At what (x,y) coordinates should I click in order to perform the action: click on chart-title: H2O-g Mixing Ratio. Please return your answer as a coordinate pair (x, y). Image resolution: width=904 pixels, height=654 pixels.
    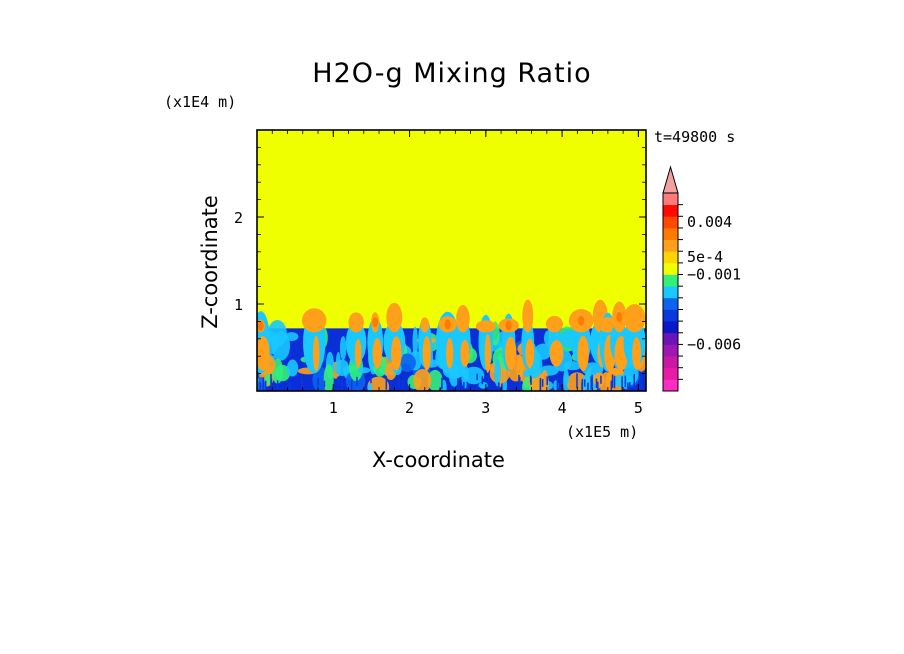
    Looking at the image, I should click on (452, 73).